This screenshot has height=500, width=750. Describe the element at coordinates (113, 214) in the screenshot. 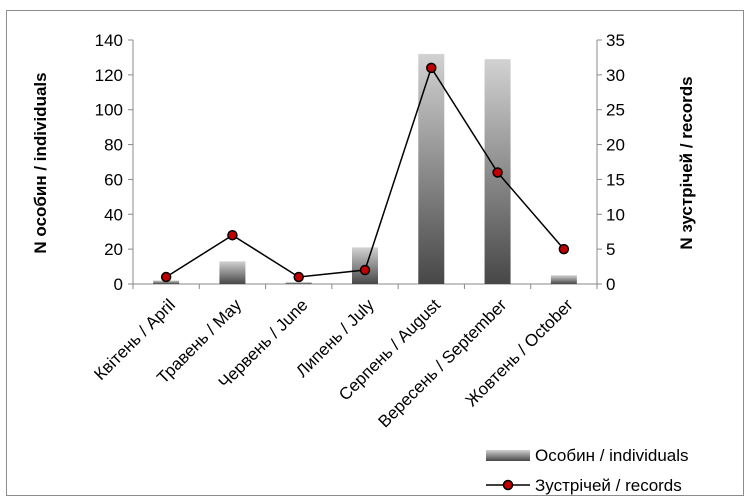

I see `y-tick-label: 40` at that location.